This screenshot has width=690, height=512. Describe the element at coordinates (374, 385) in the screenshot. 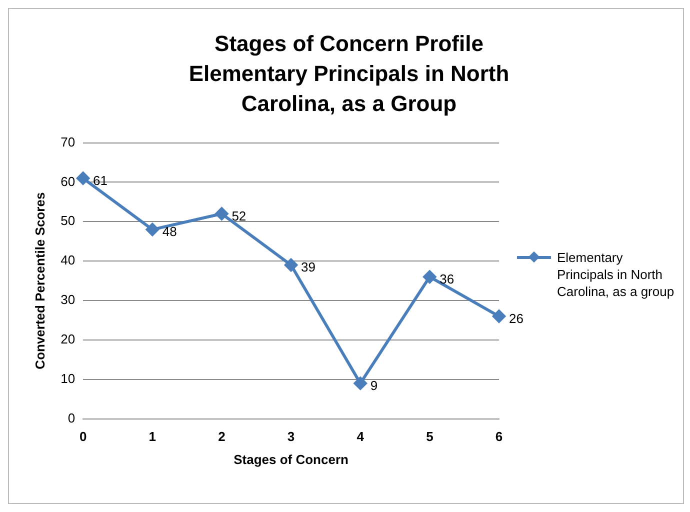

I see `data-label: 9` at that location.